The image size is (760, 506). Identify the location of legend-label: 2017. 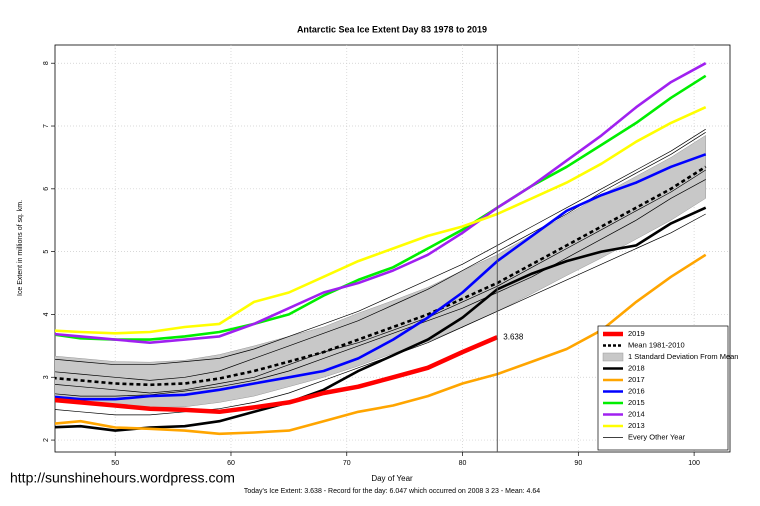
(636, 379).